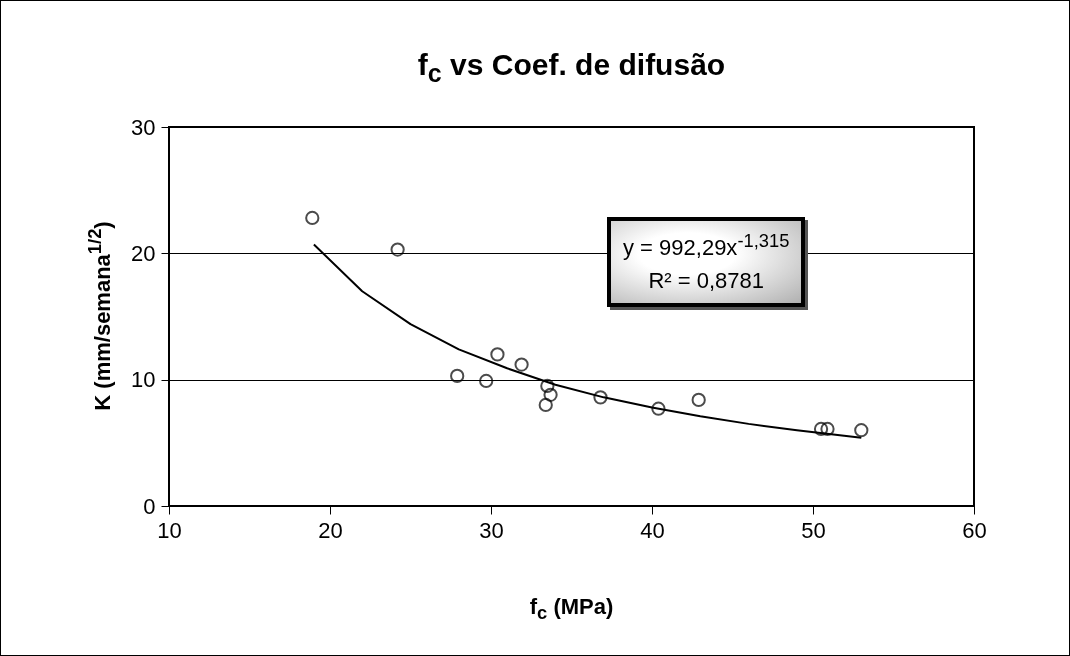  Describe the element at coordinates (571, 609) in the screenshot. I see `x-axis-title: f$_{c}$ (MPa)` at that location.